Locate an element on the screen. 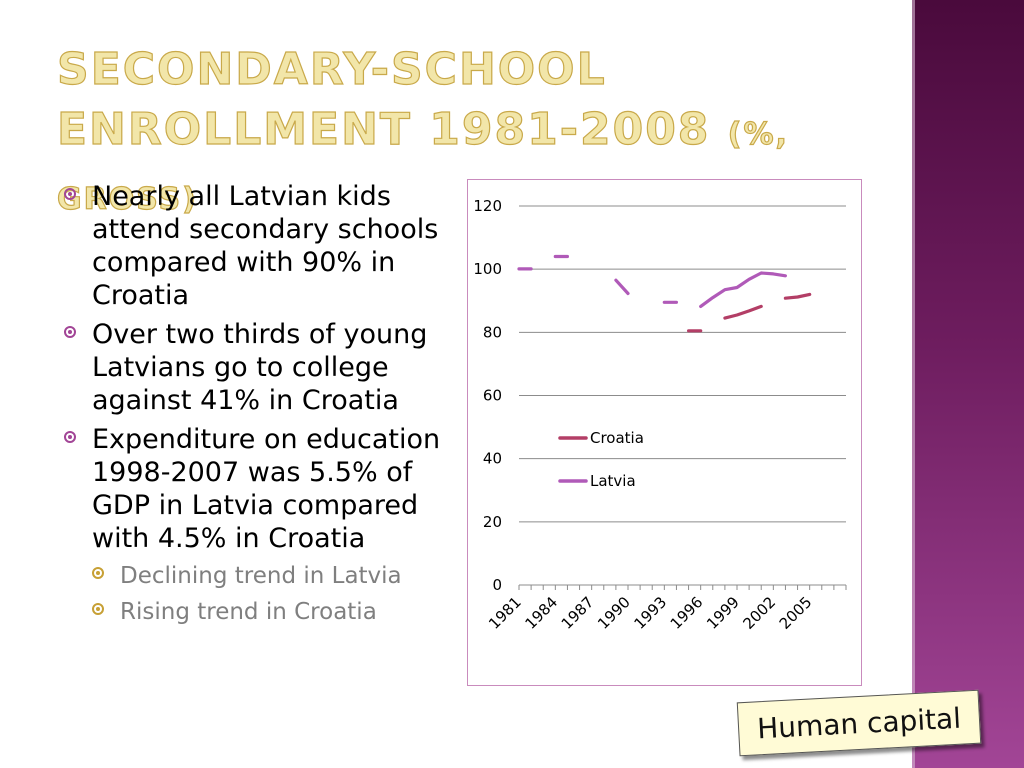 This screenshot has height=768, width=1024. y-tick-label: 20 is located at coordinates (492, 522).